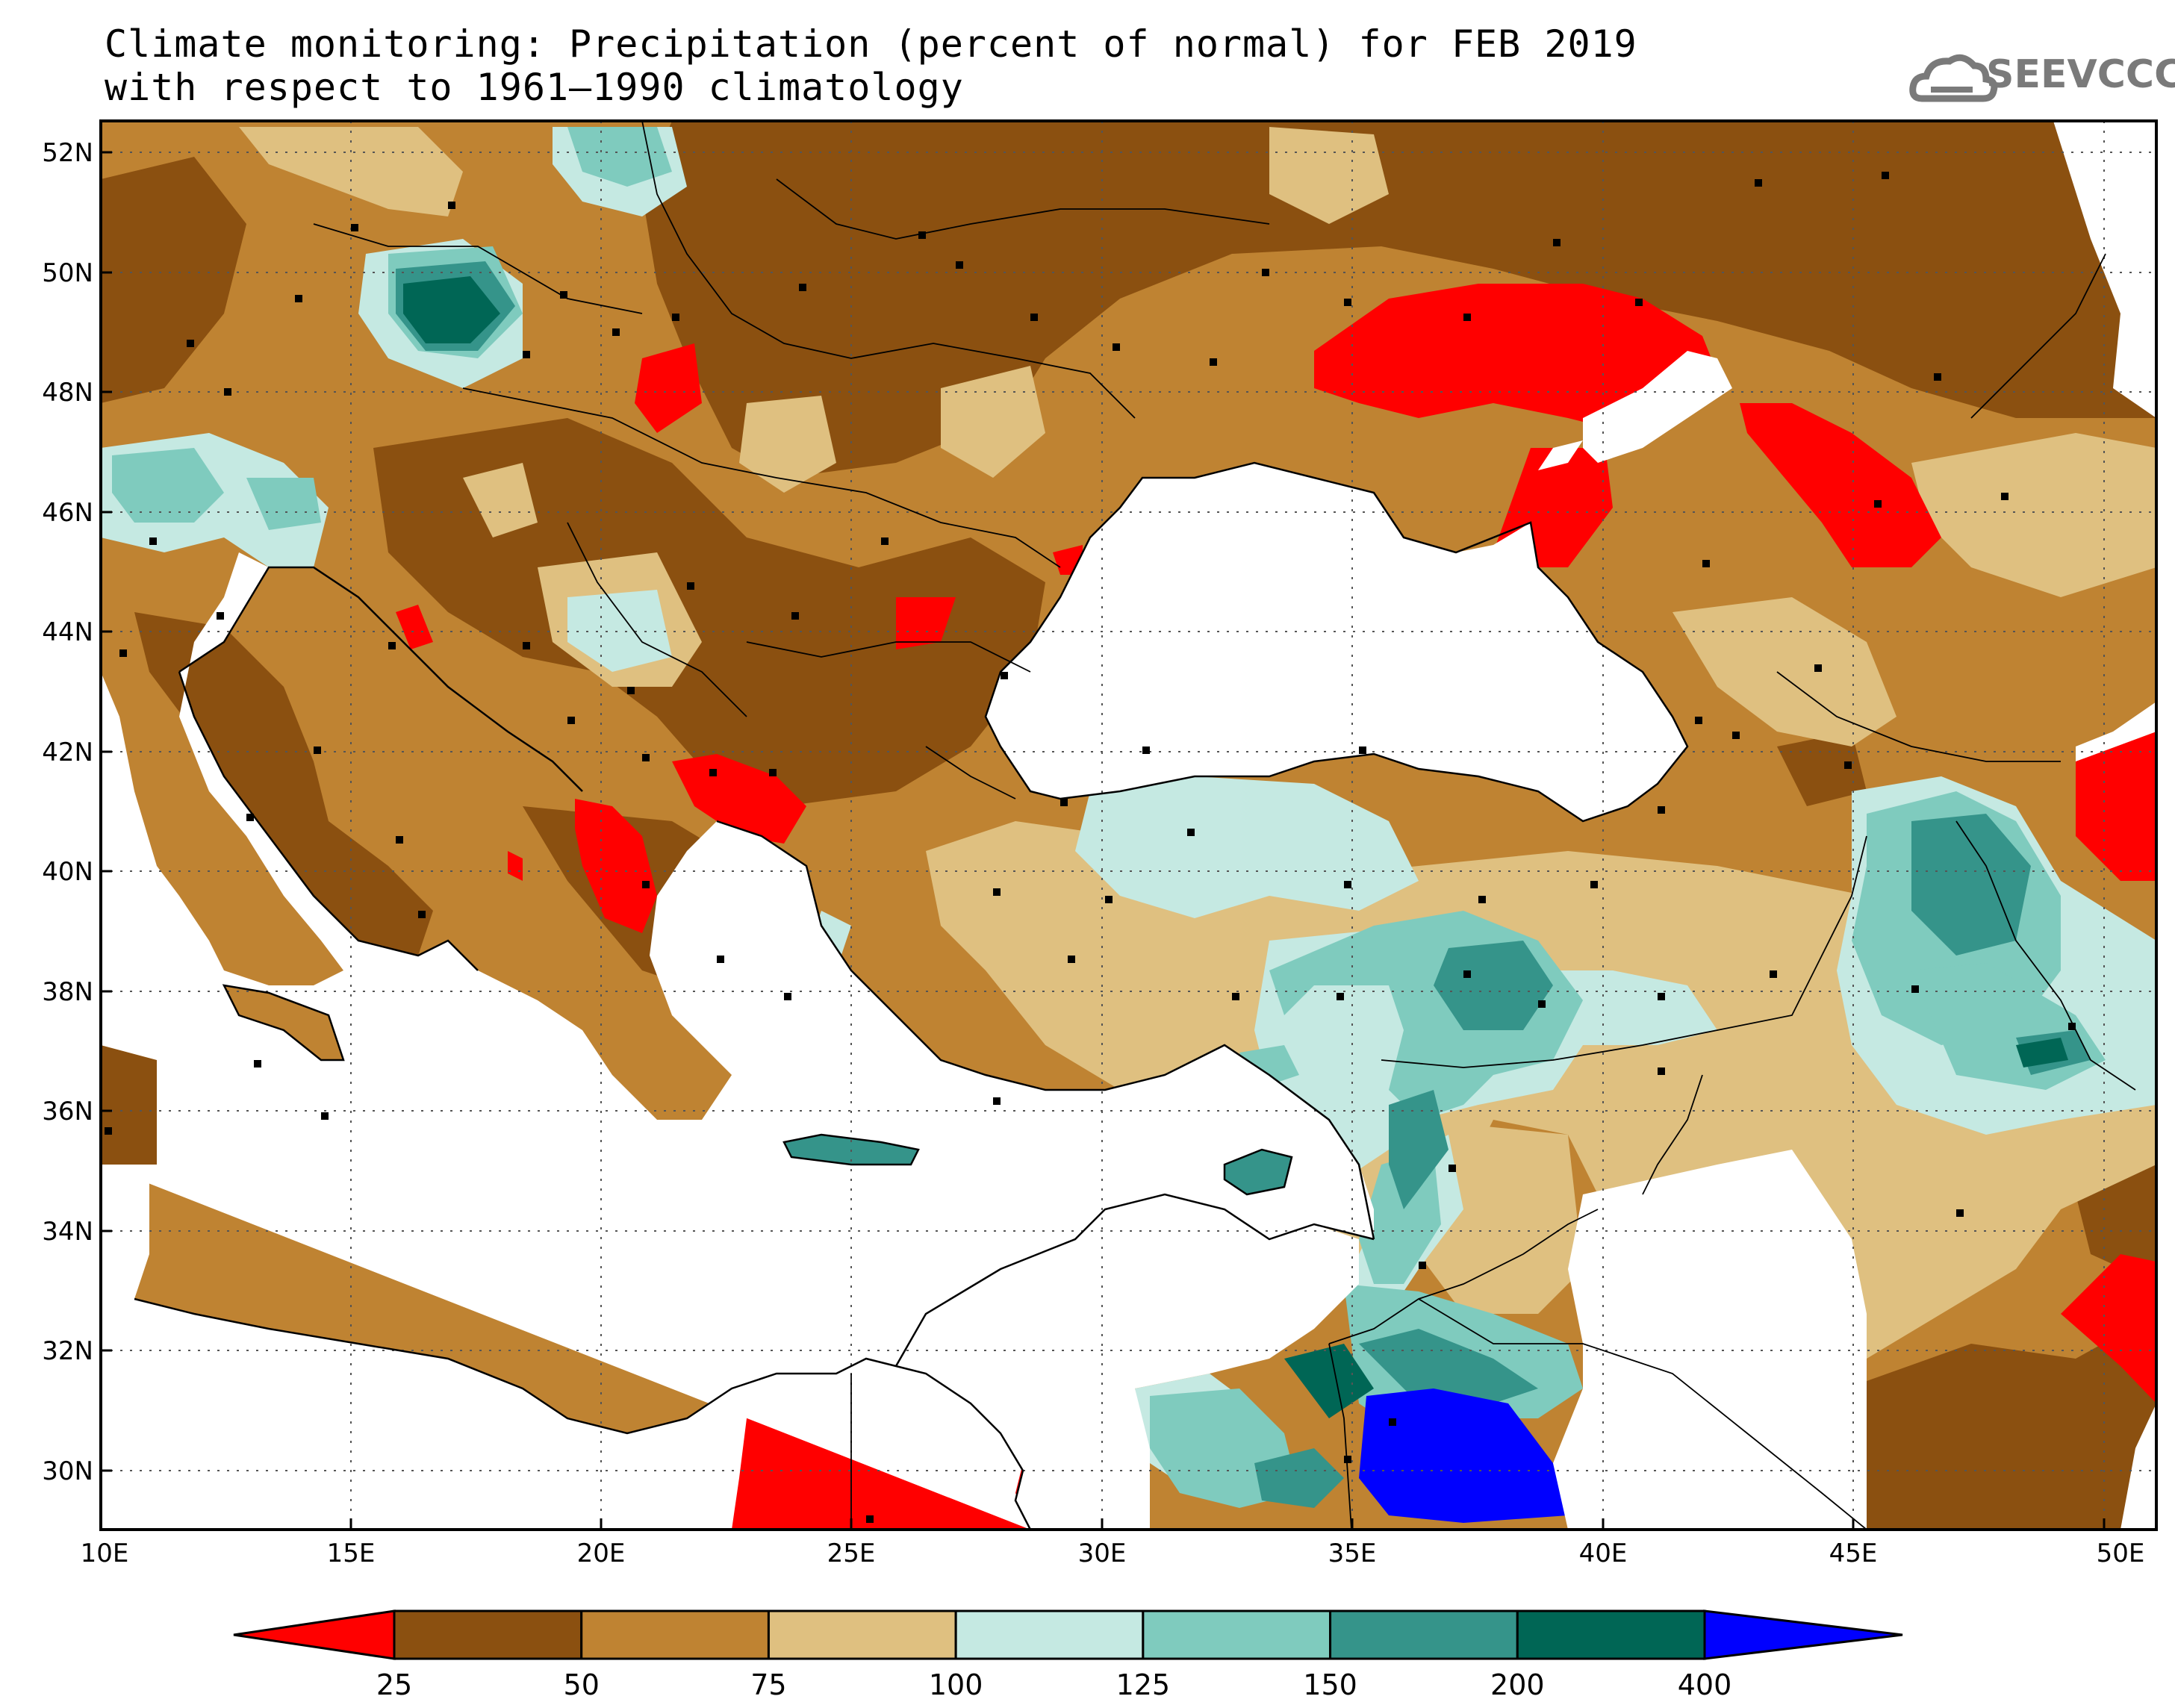 Image resolution: width=2175 pixels, height=1708 pixels. Describe the element at coordinates (67, 872) in the screenshot. I see `lat-label: 40N` at that location.